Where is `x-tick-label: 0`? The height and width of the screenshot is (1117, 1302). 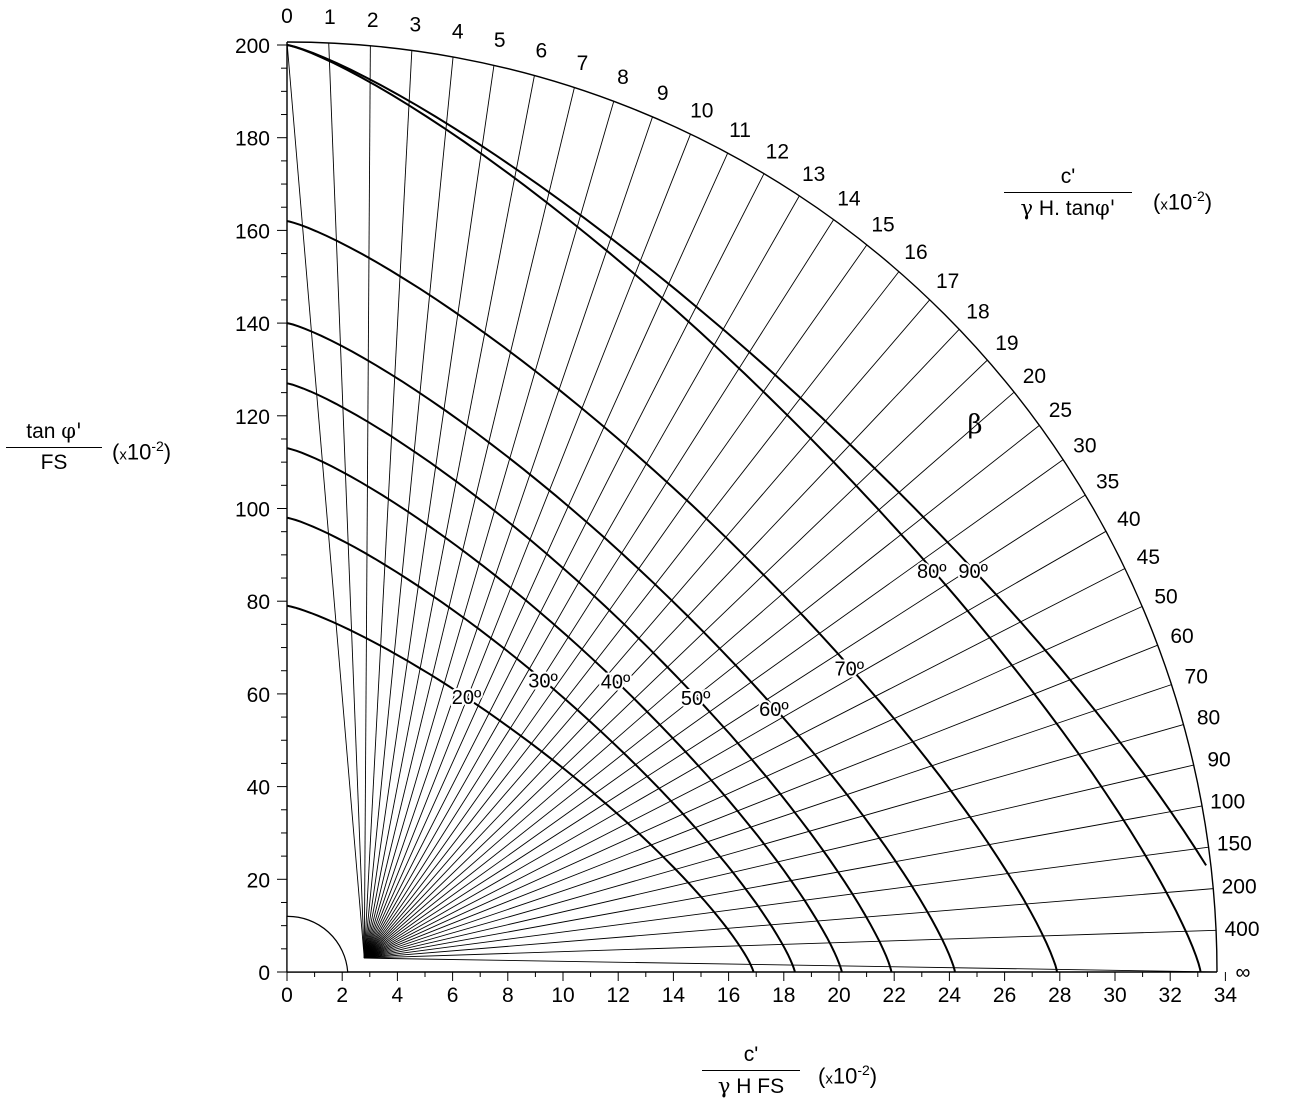
x-tick-label: 0 is located at coordinates (287, 995).